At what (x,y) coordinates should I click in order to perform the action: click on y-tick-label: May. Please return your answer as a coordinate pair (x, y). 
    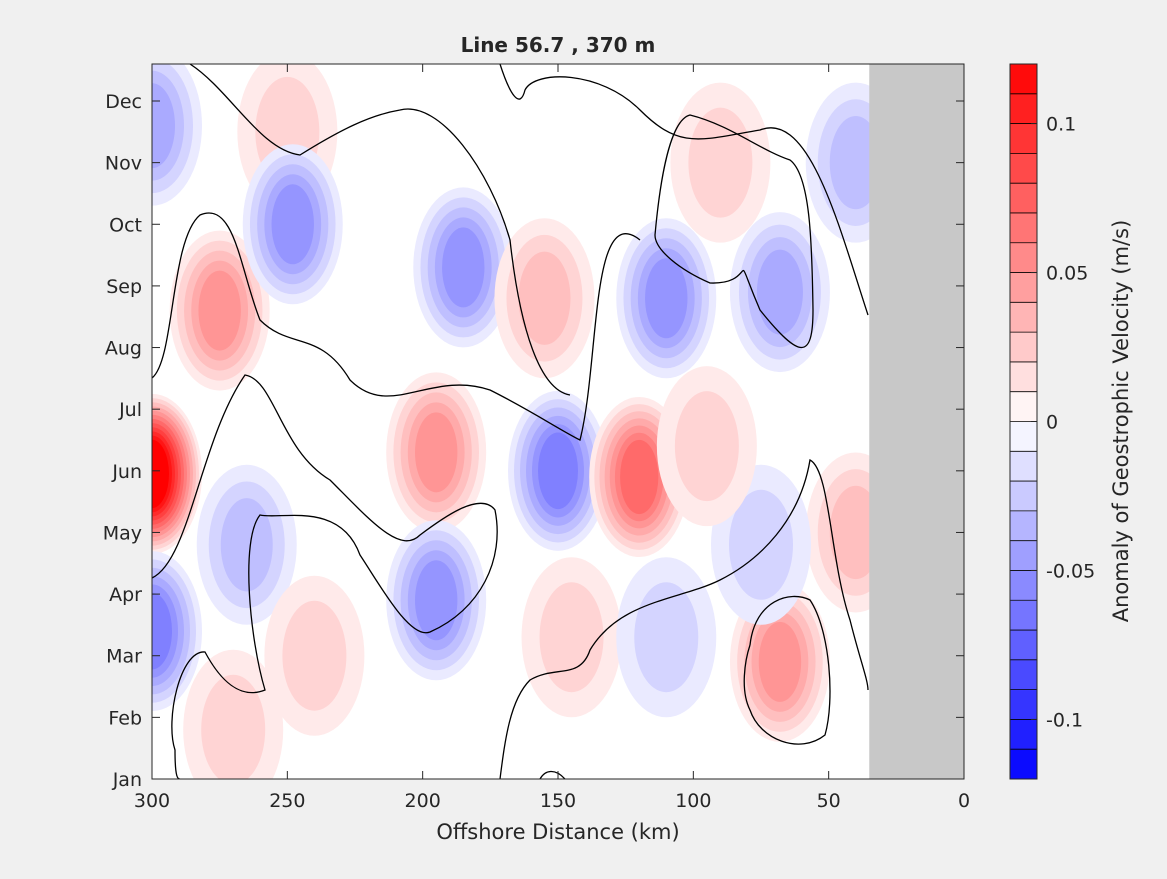
    Looking at the image, I should click on (122, 533).